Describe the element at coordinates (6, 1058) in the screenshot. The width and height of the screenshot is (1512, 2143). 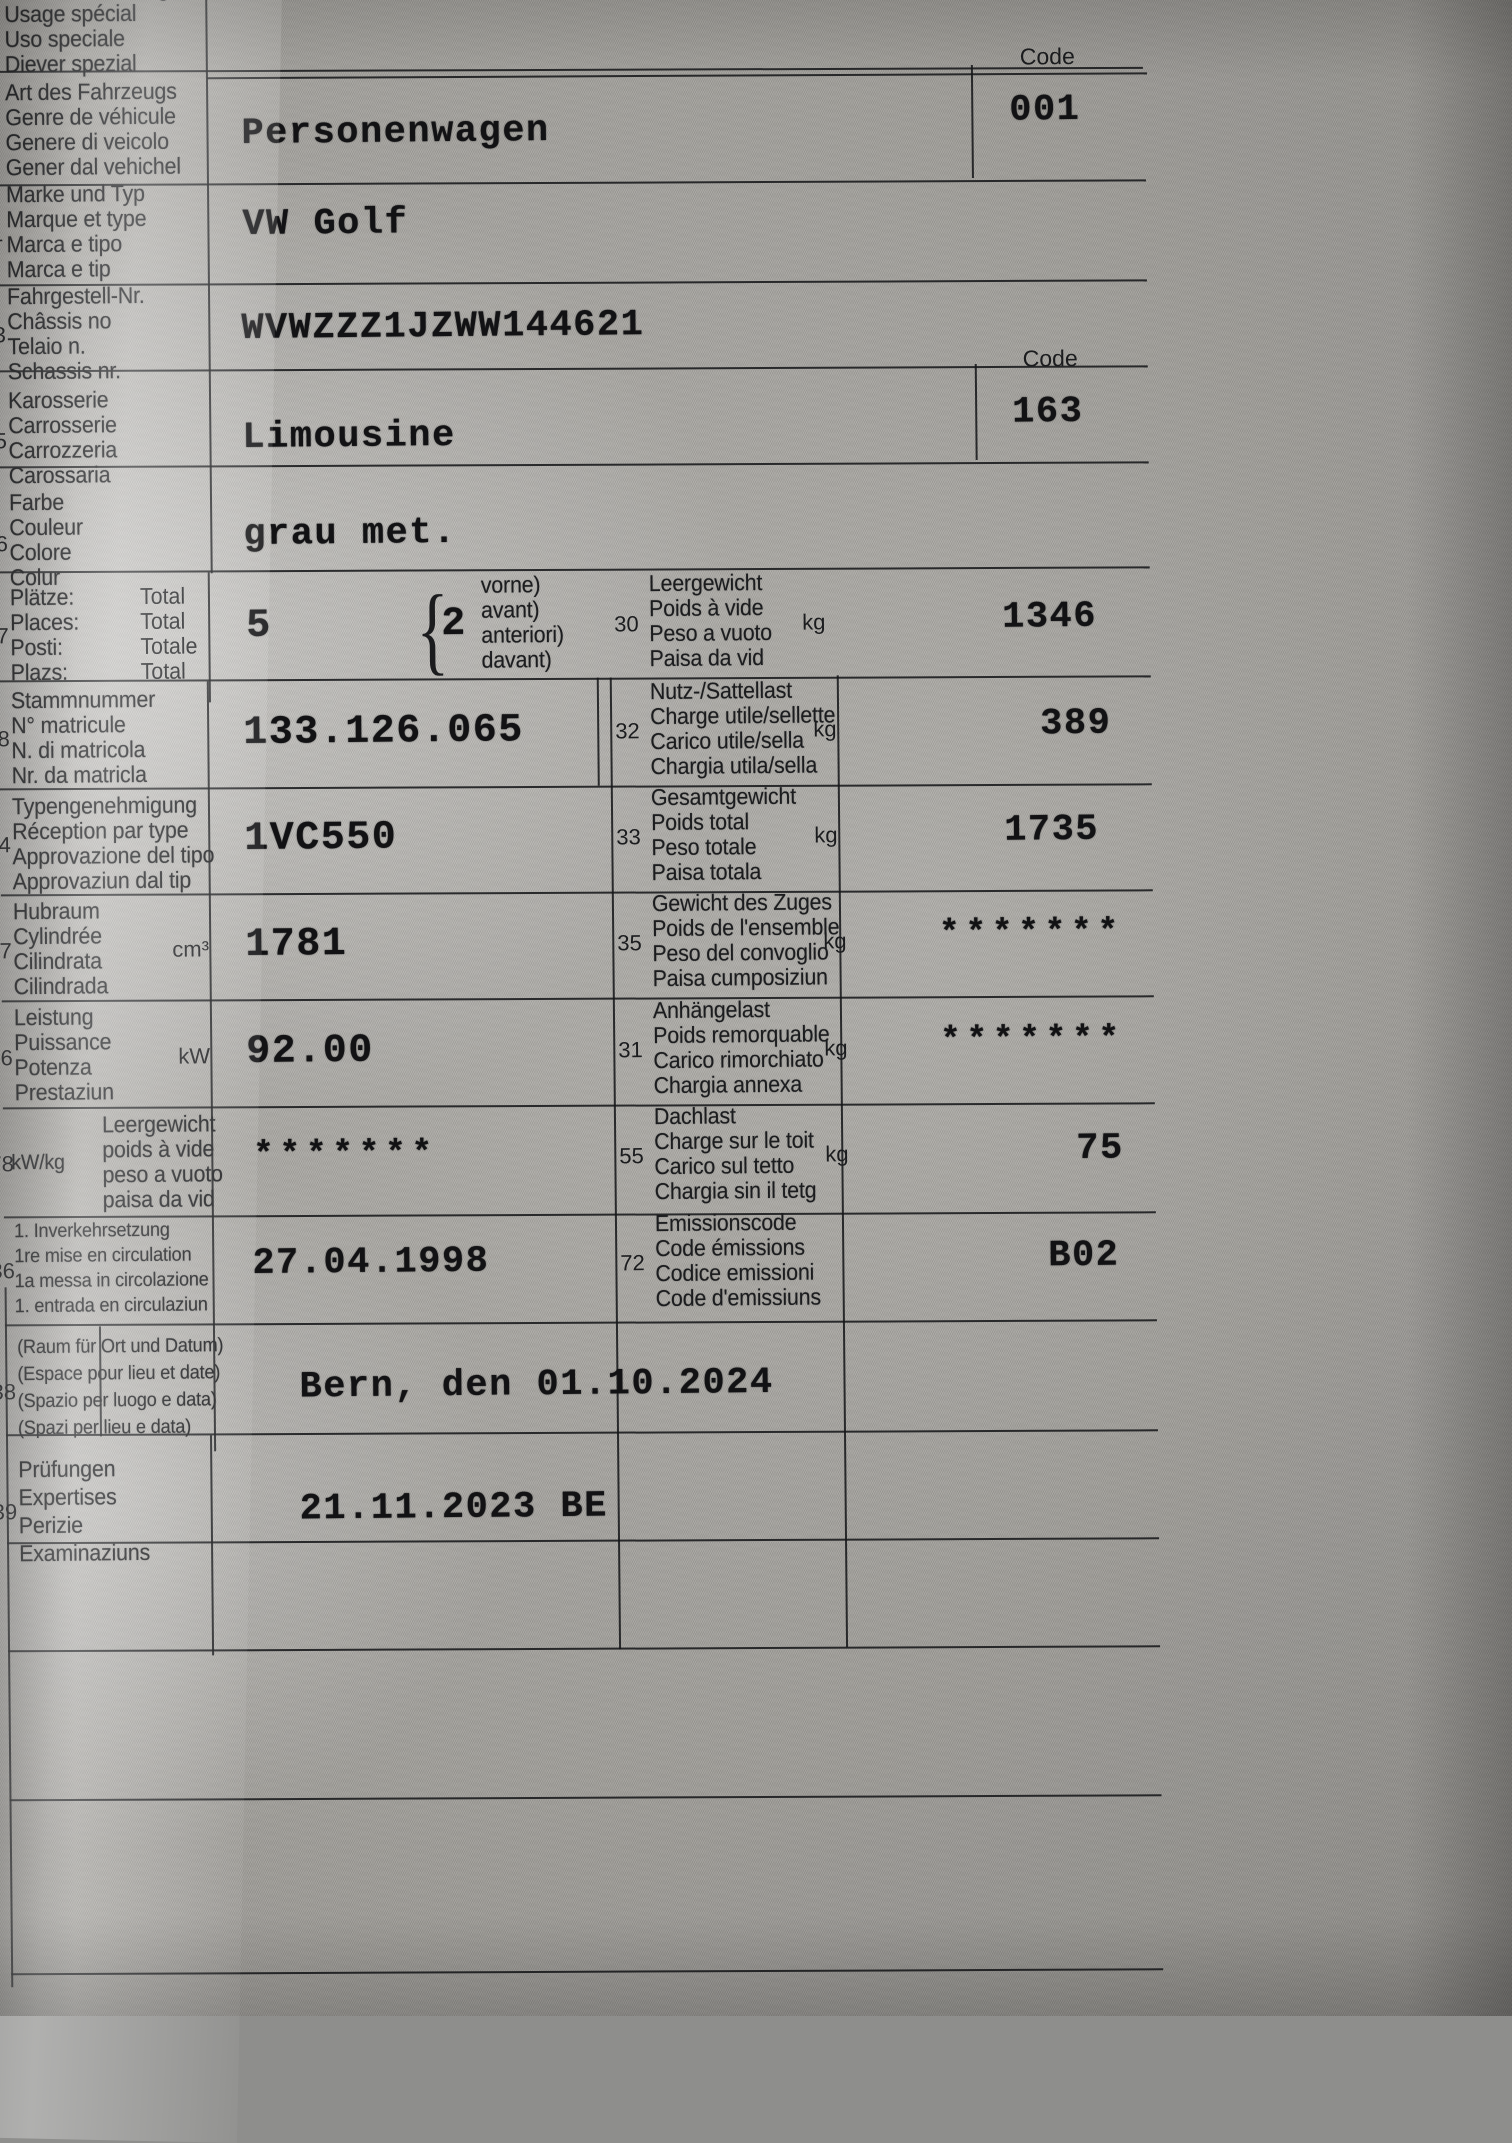
I see `row-number-76: 76` at that location.